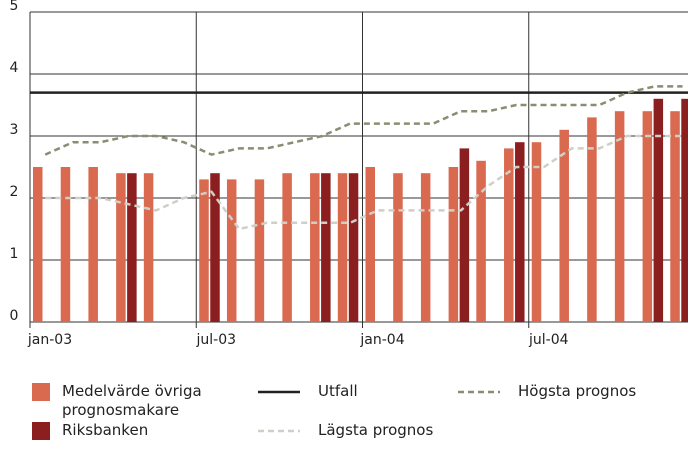  I want to click on y-tick-label: 4, so click(14, 68).